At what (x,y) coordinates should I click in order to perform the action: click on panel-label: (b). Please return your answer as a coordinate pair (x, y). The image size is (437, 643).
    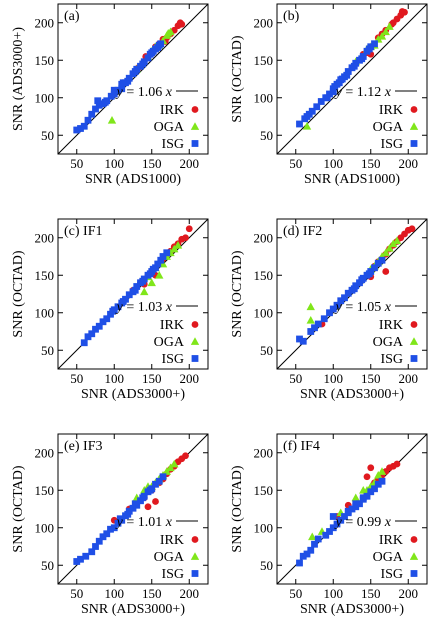
    Looking at the image, I should click on (291, 16).